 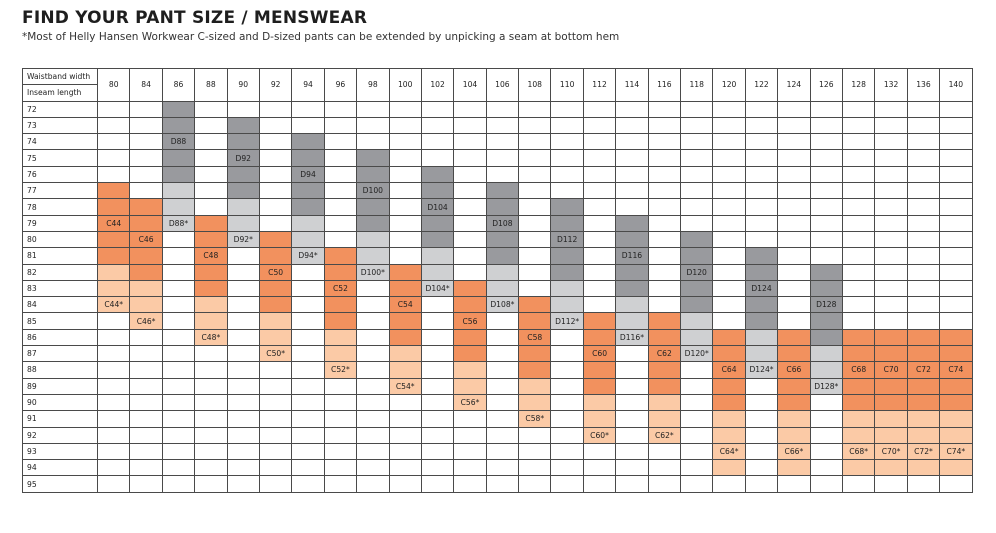 I want to click on size-label-cell: C50*, so click(x=275, y=354).